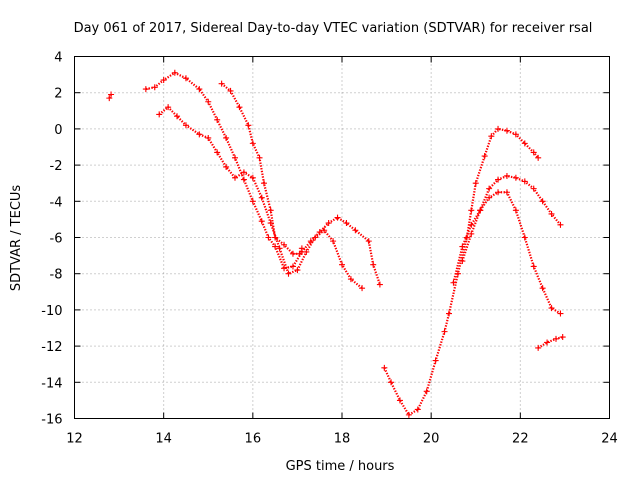 This screenshot has width=640, height=480. What do you see at coordinates (74, 439) in the screenshot?
I see `x-tick-label: 12` at bounding box center [74, 439].